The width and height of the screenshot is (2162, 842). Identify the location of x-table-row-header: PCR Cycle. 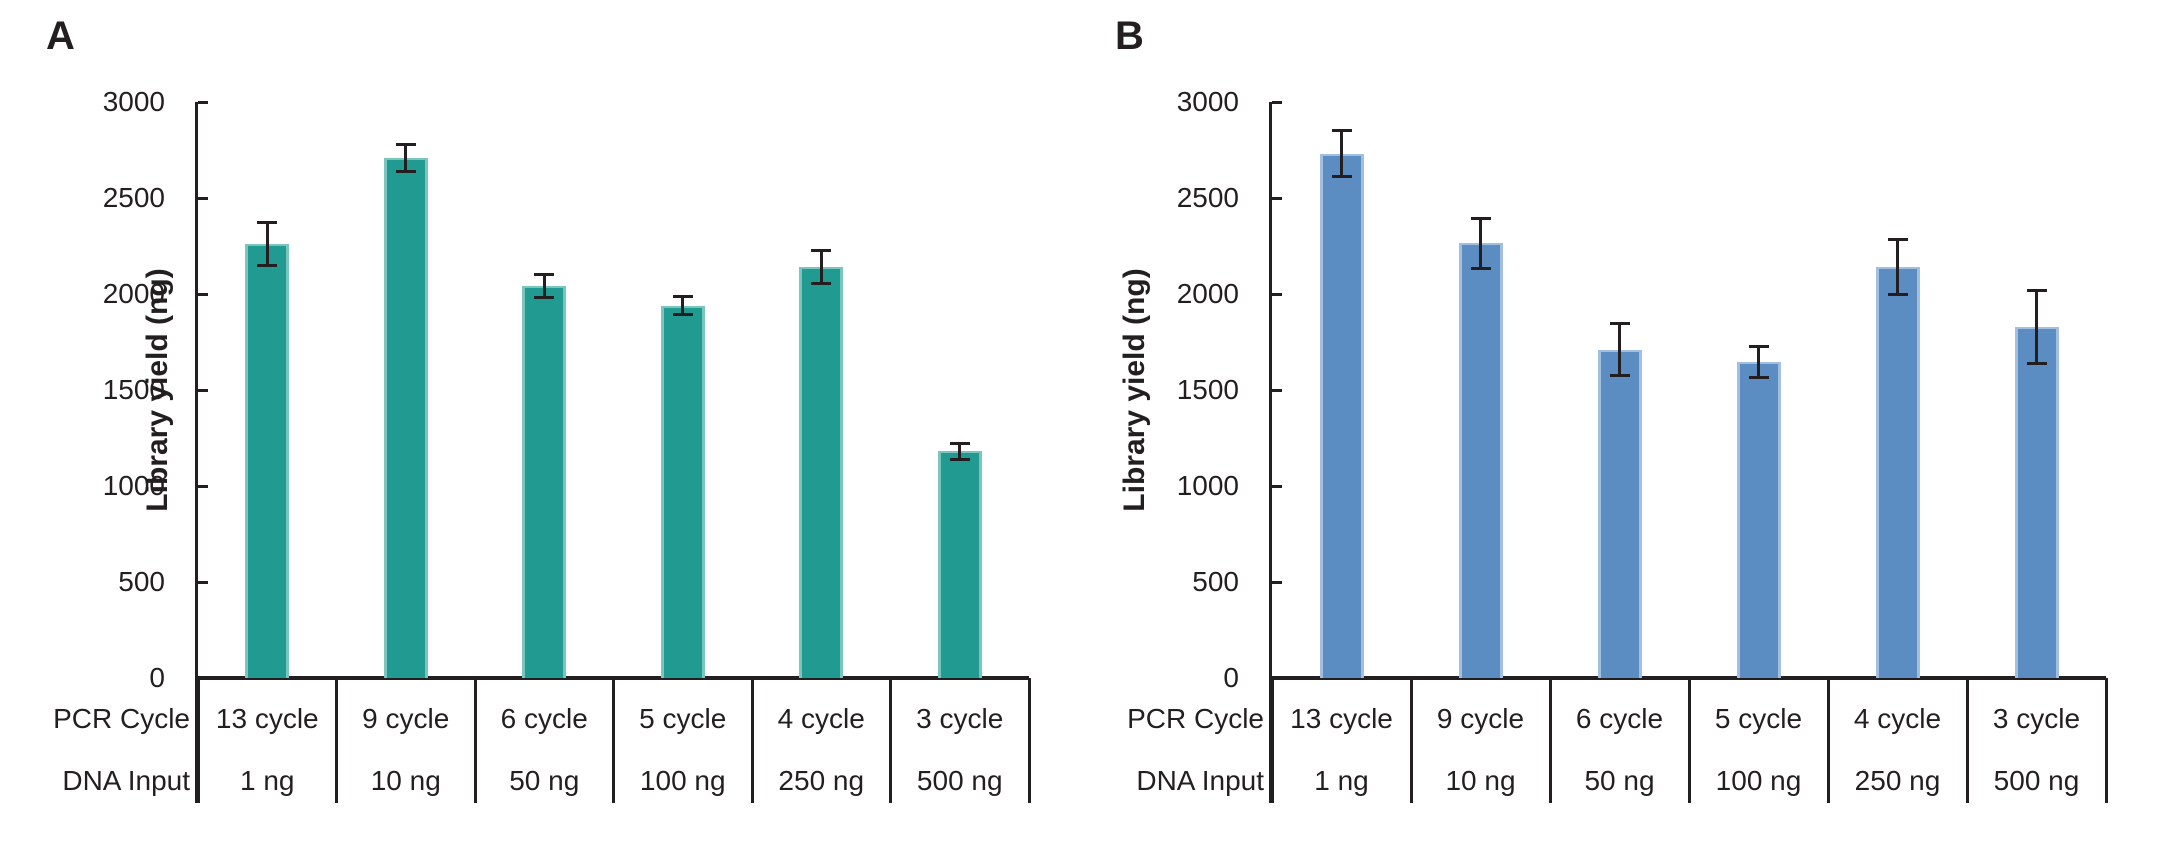
(1195, 718).